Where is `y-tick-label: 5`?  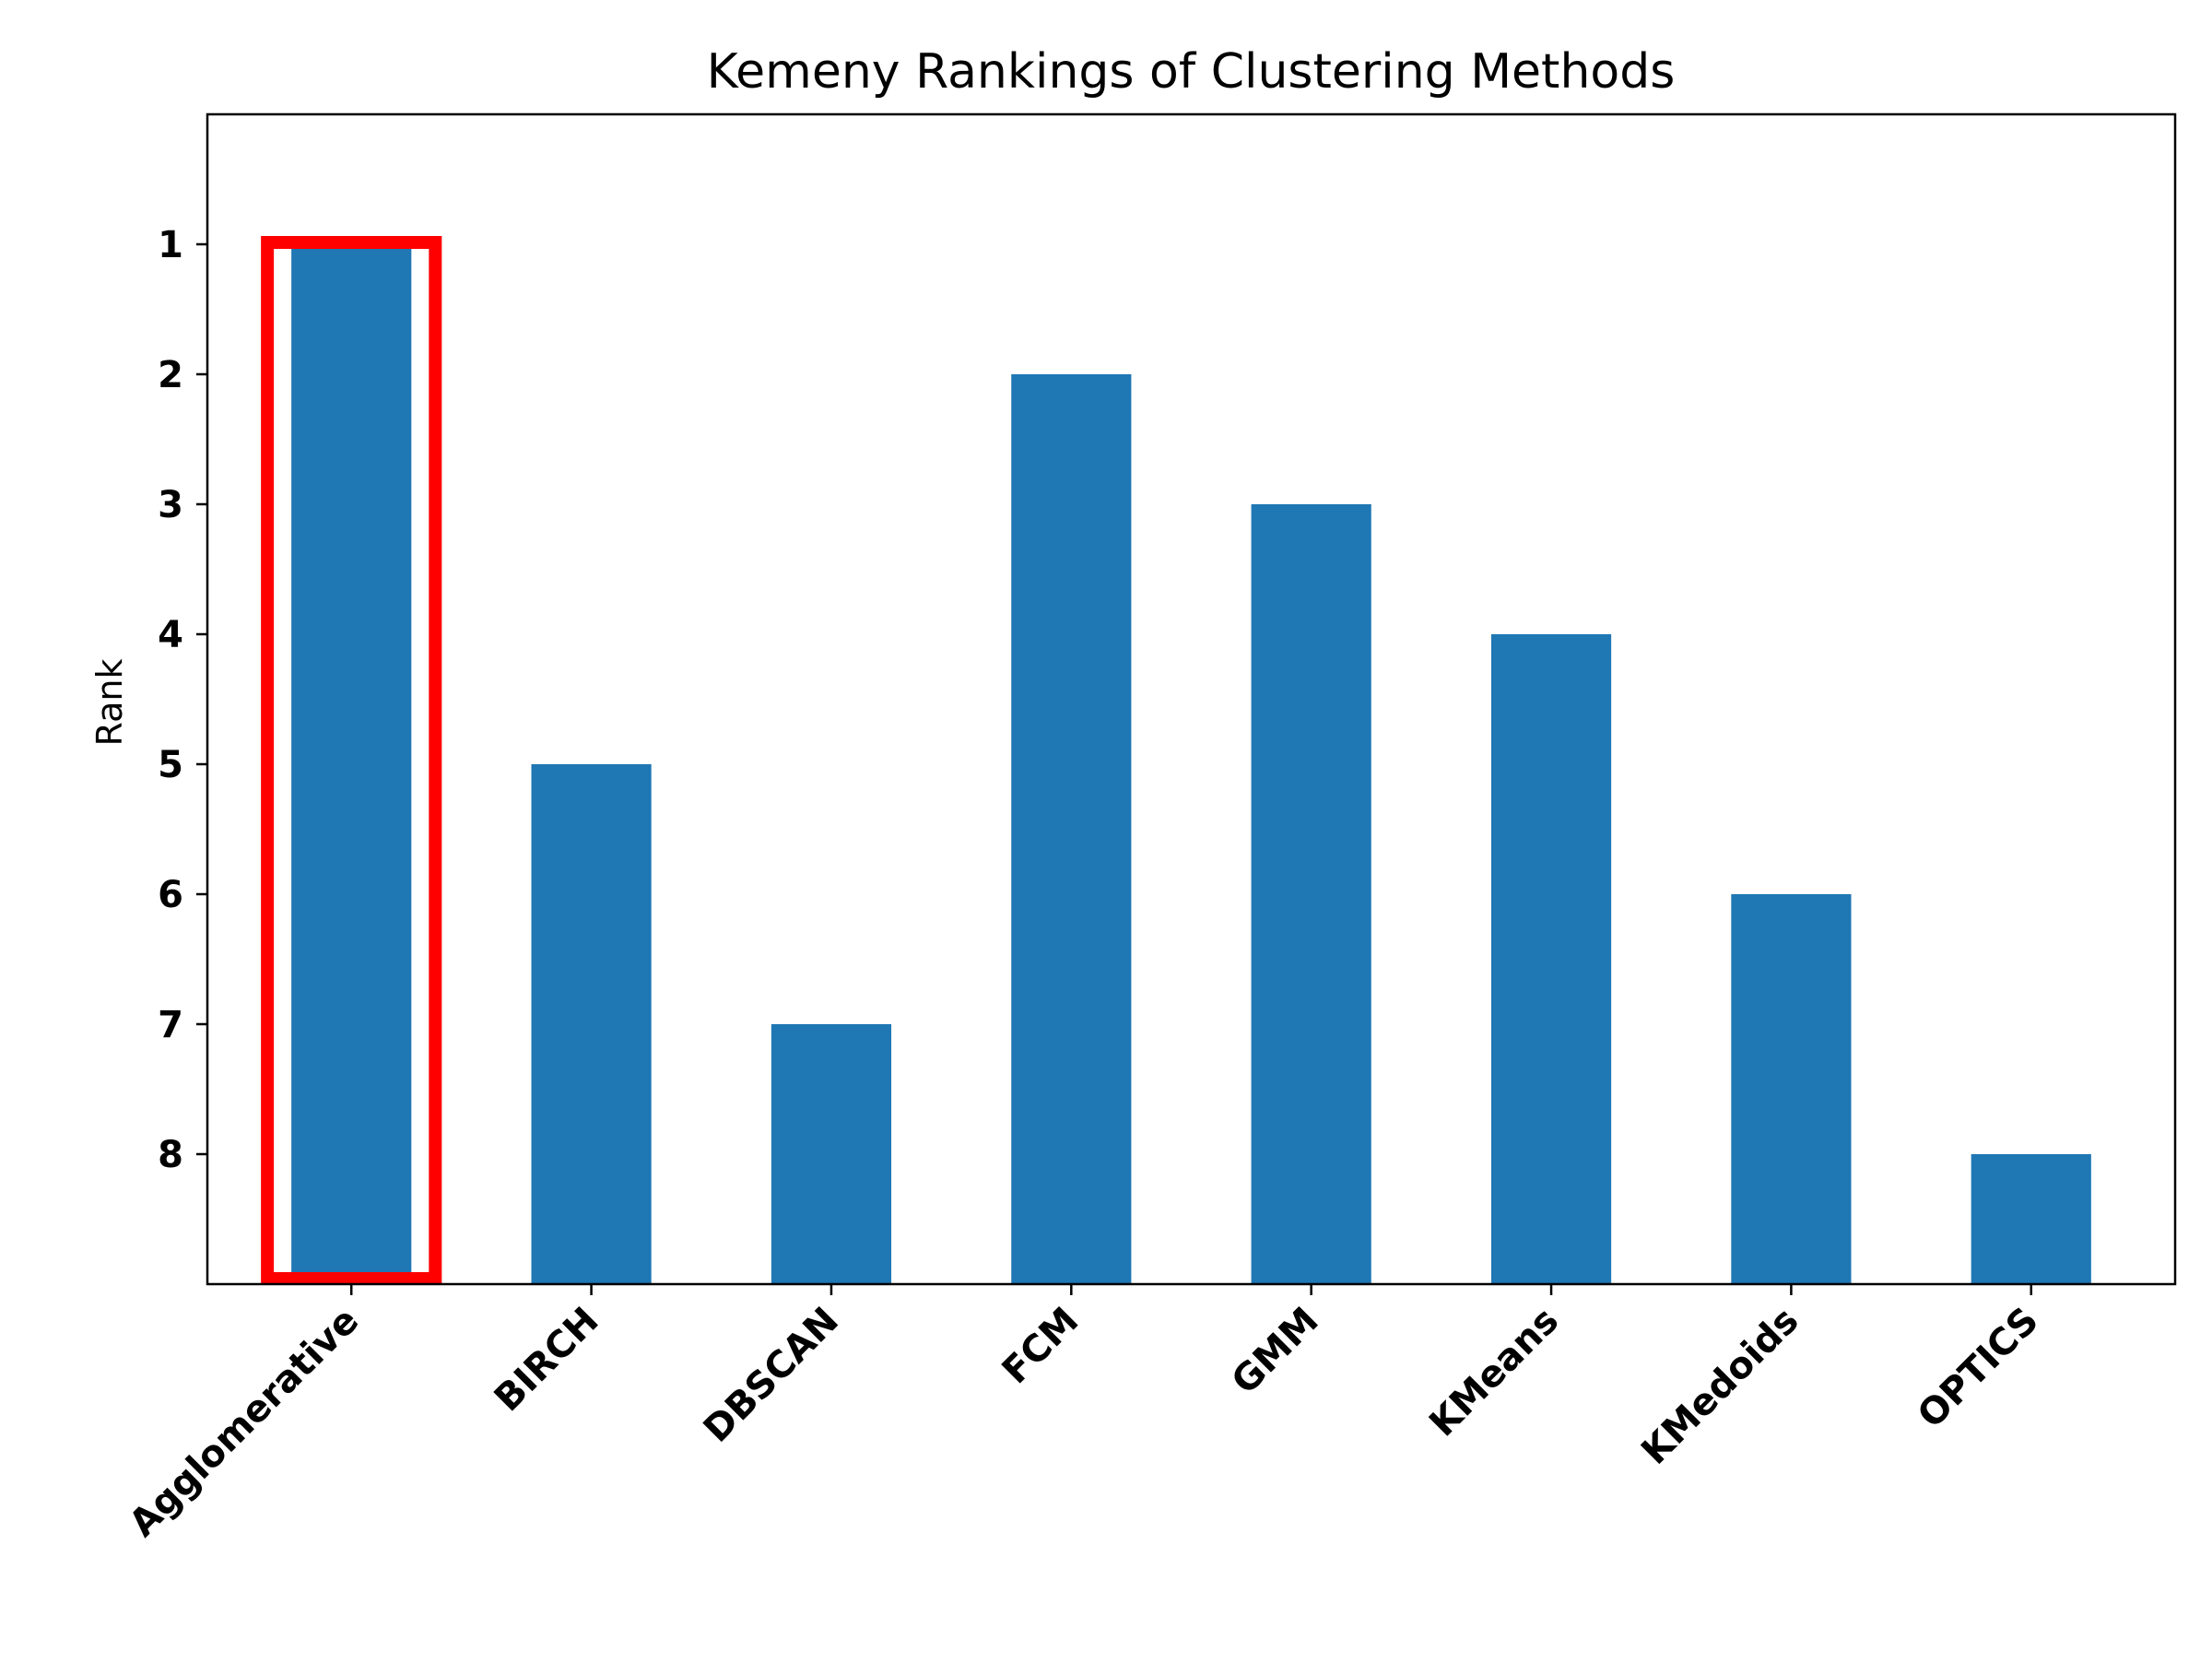
y-tick-label: 5 is located at coordinates (170, 765).